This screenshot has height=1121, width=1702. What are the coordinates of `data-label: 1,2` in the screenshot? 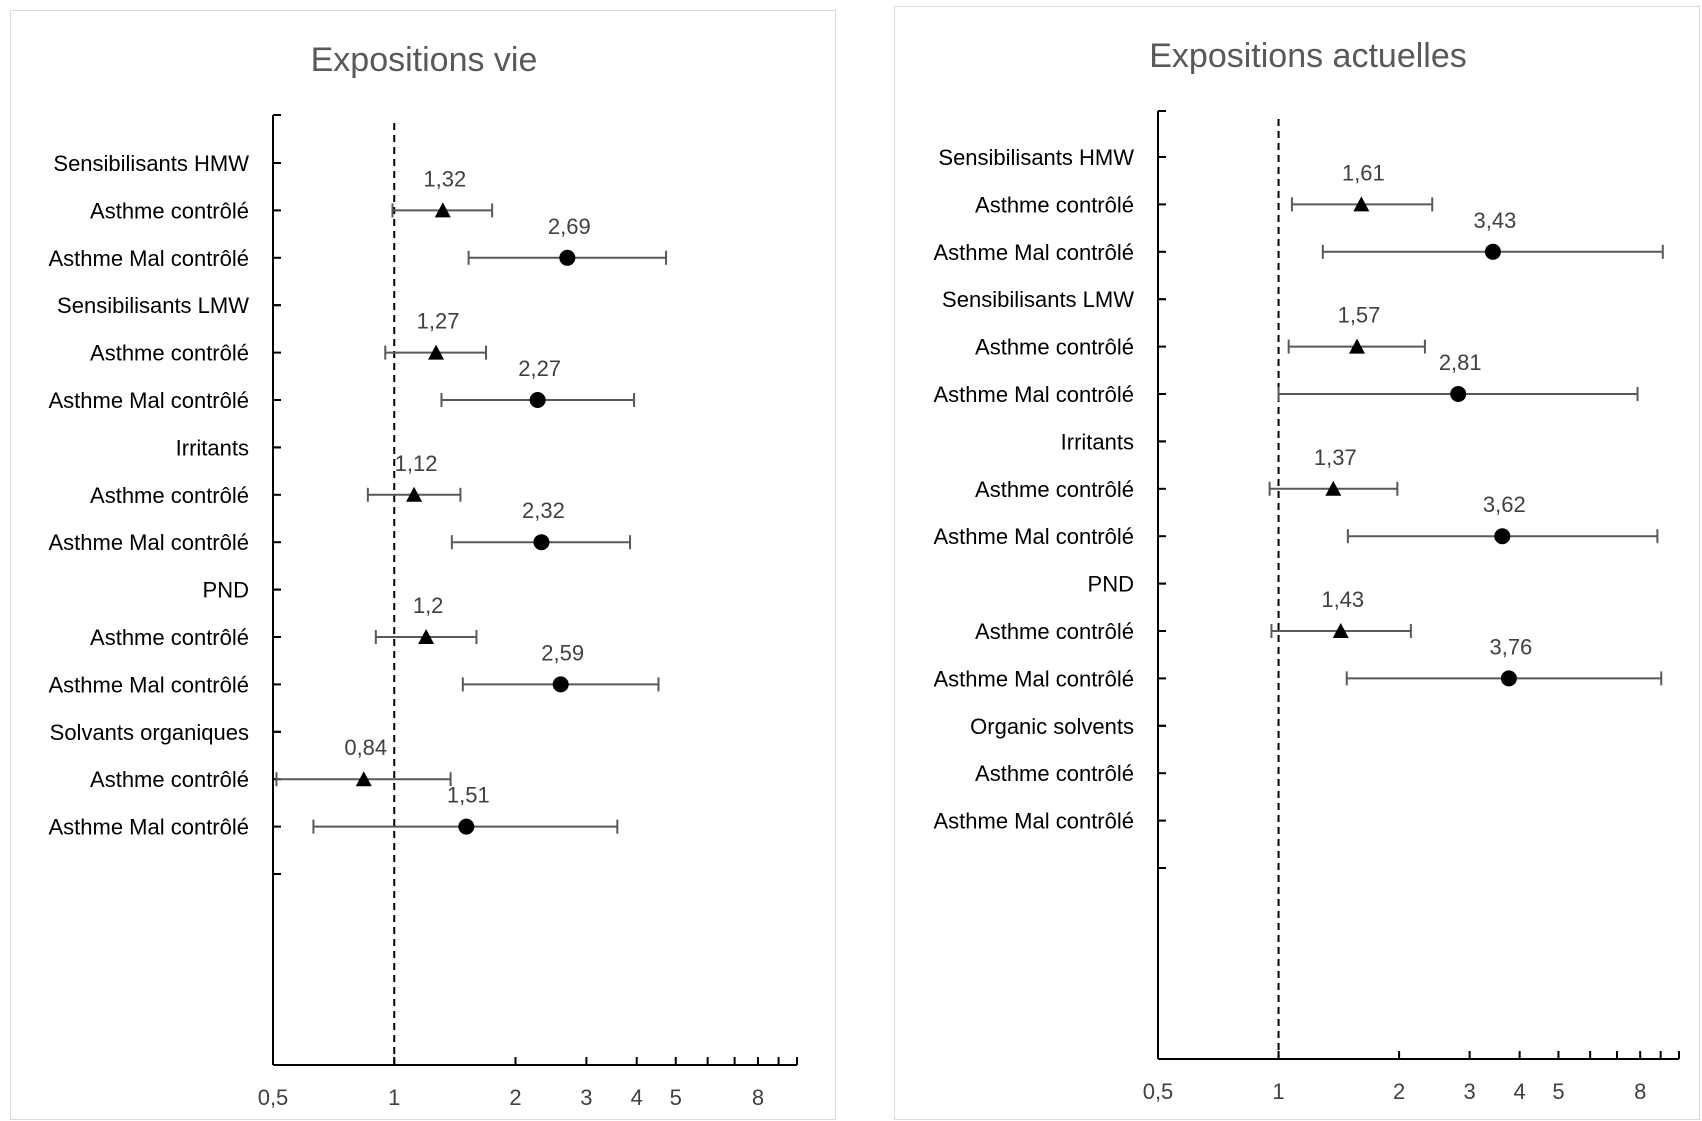 It's located at (428, 605).